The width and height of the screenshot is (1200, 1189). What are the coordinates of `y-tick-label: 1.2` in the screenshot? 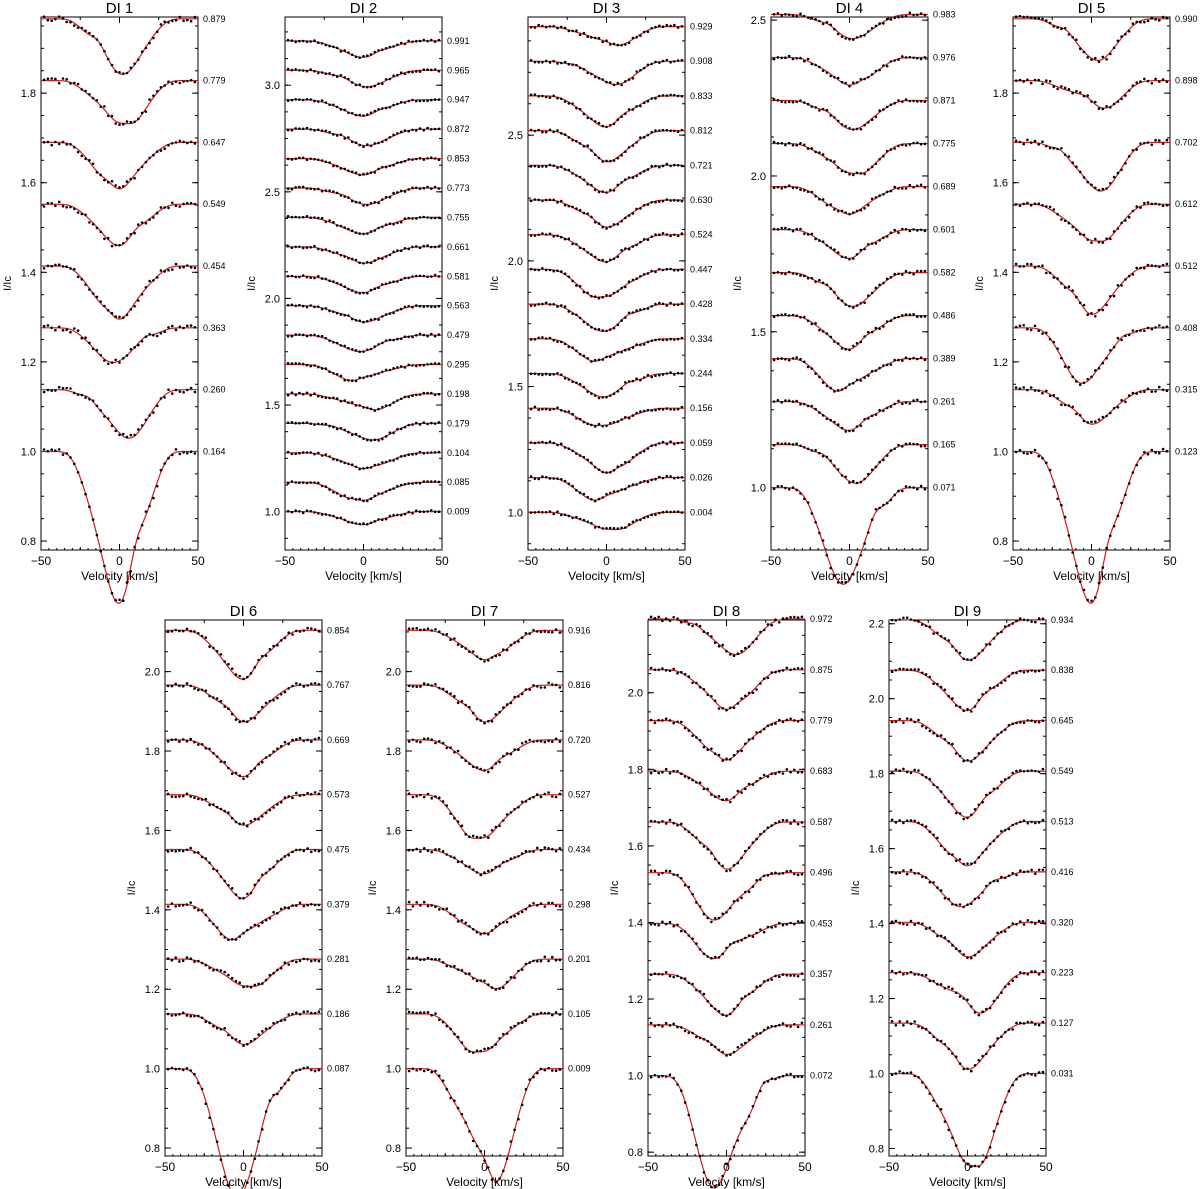 It's located at (876, 1000).